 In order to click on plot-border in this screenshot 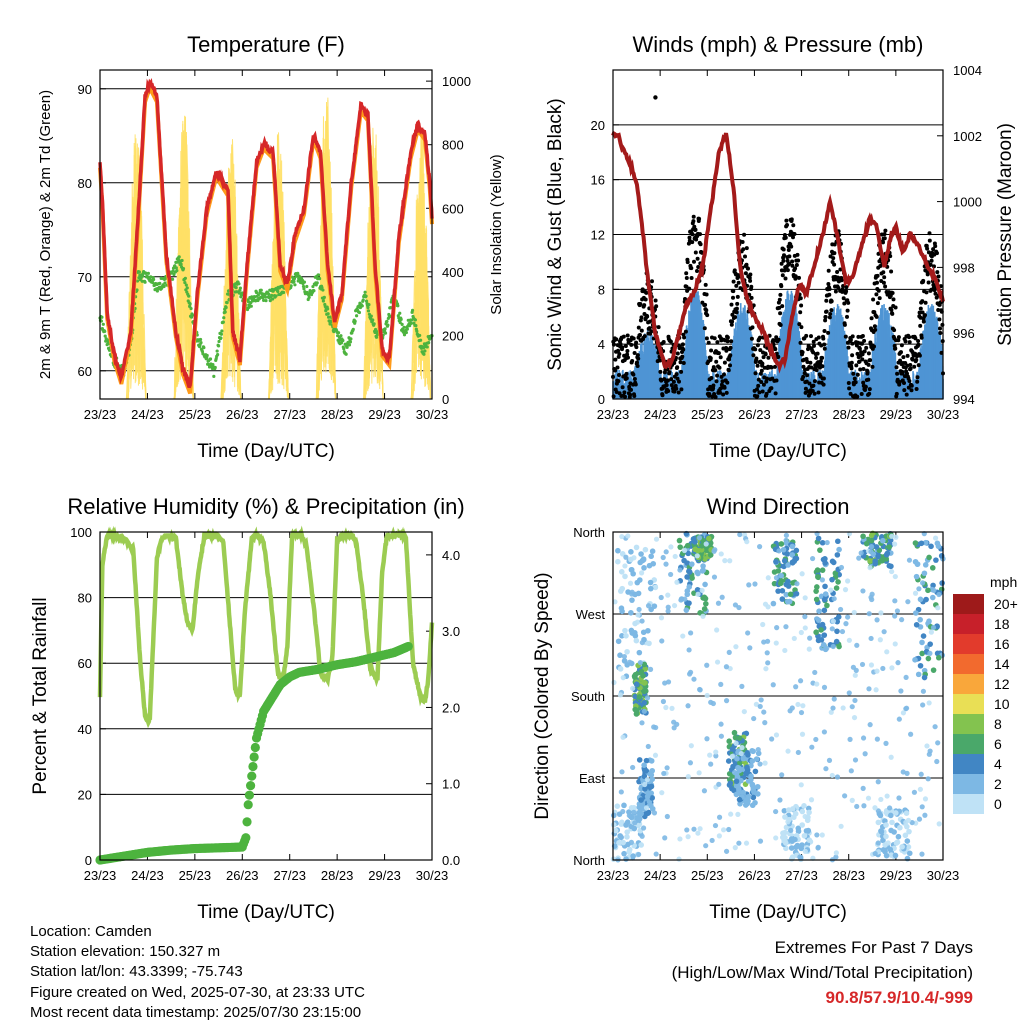, I will do `click(266, 234)`.